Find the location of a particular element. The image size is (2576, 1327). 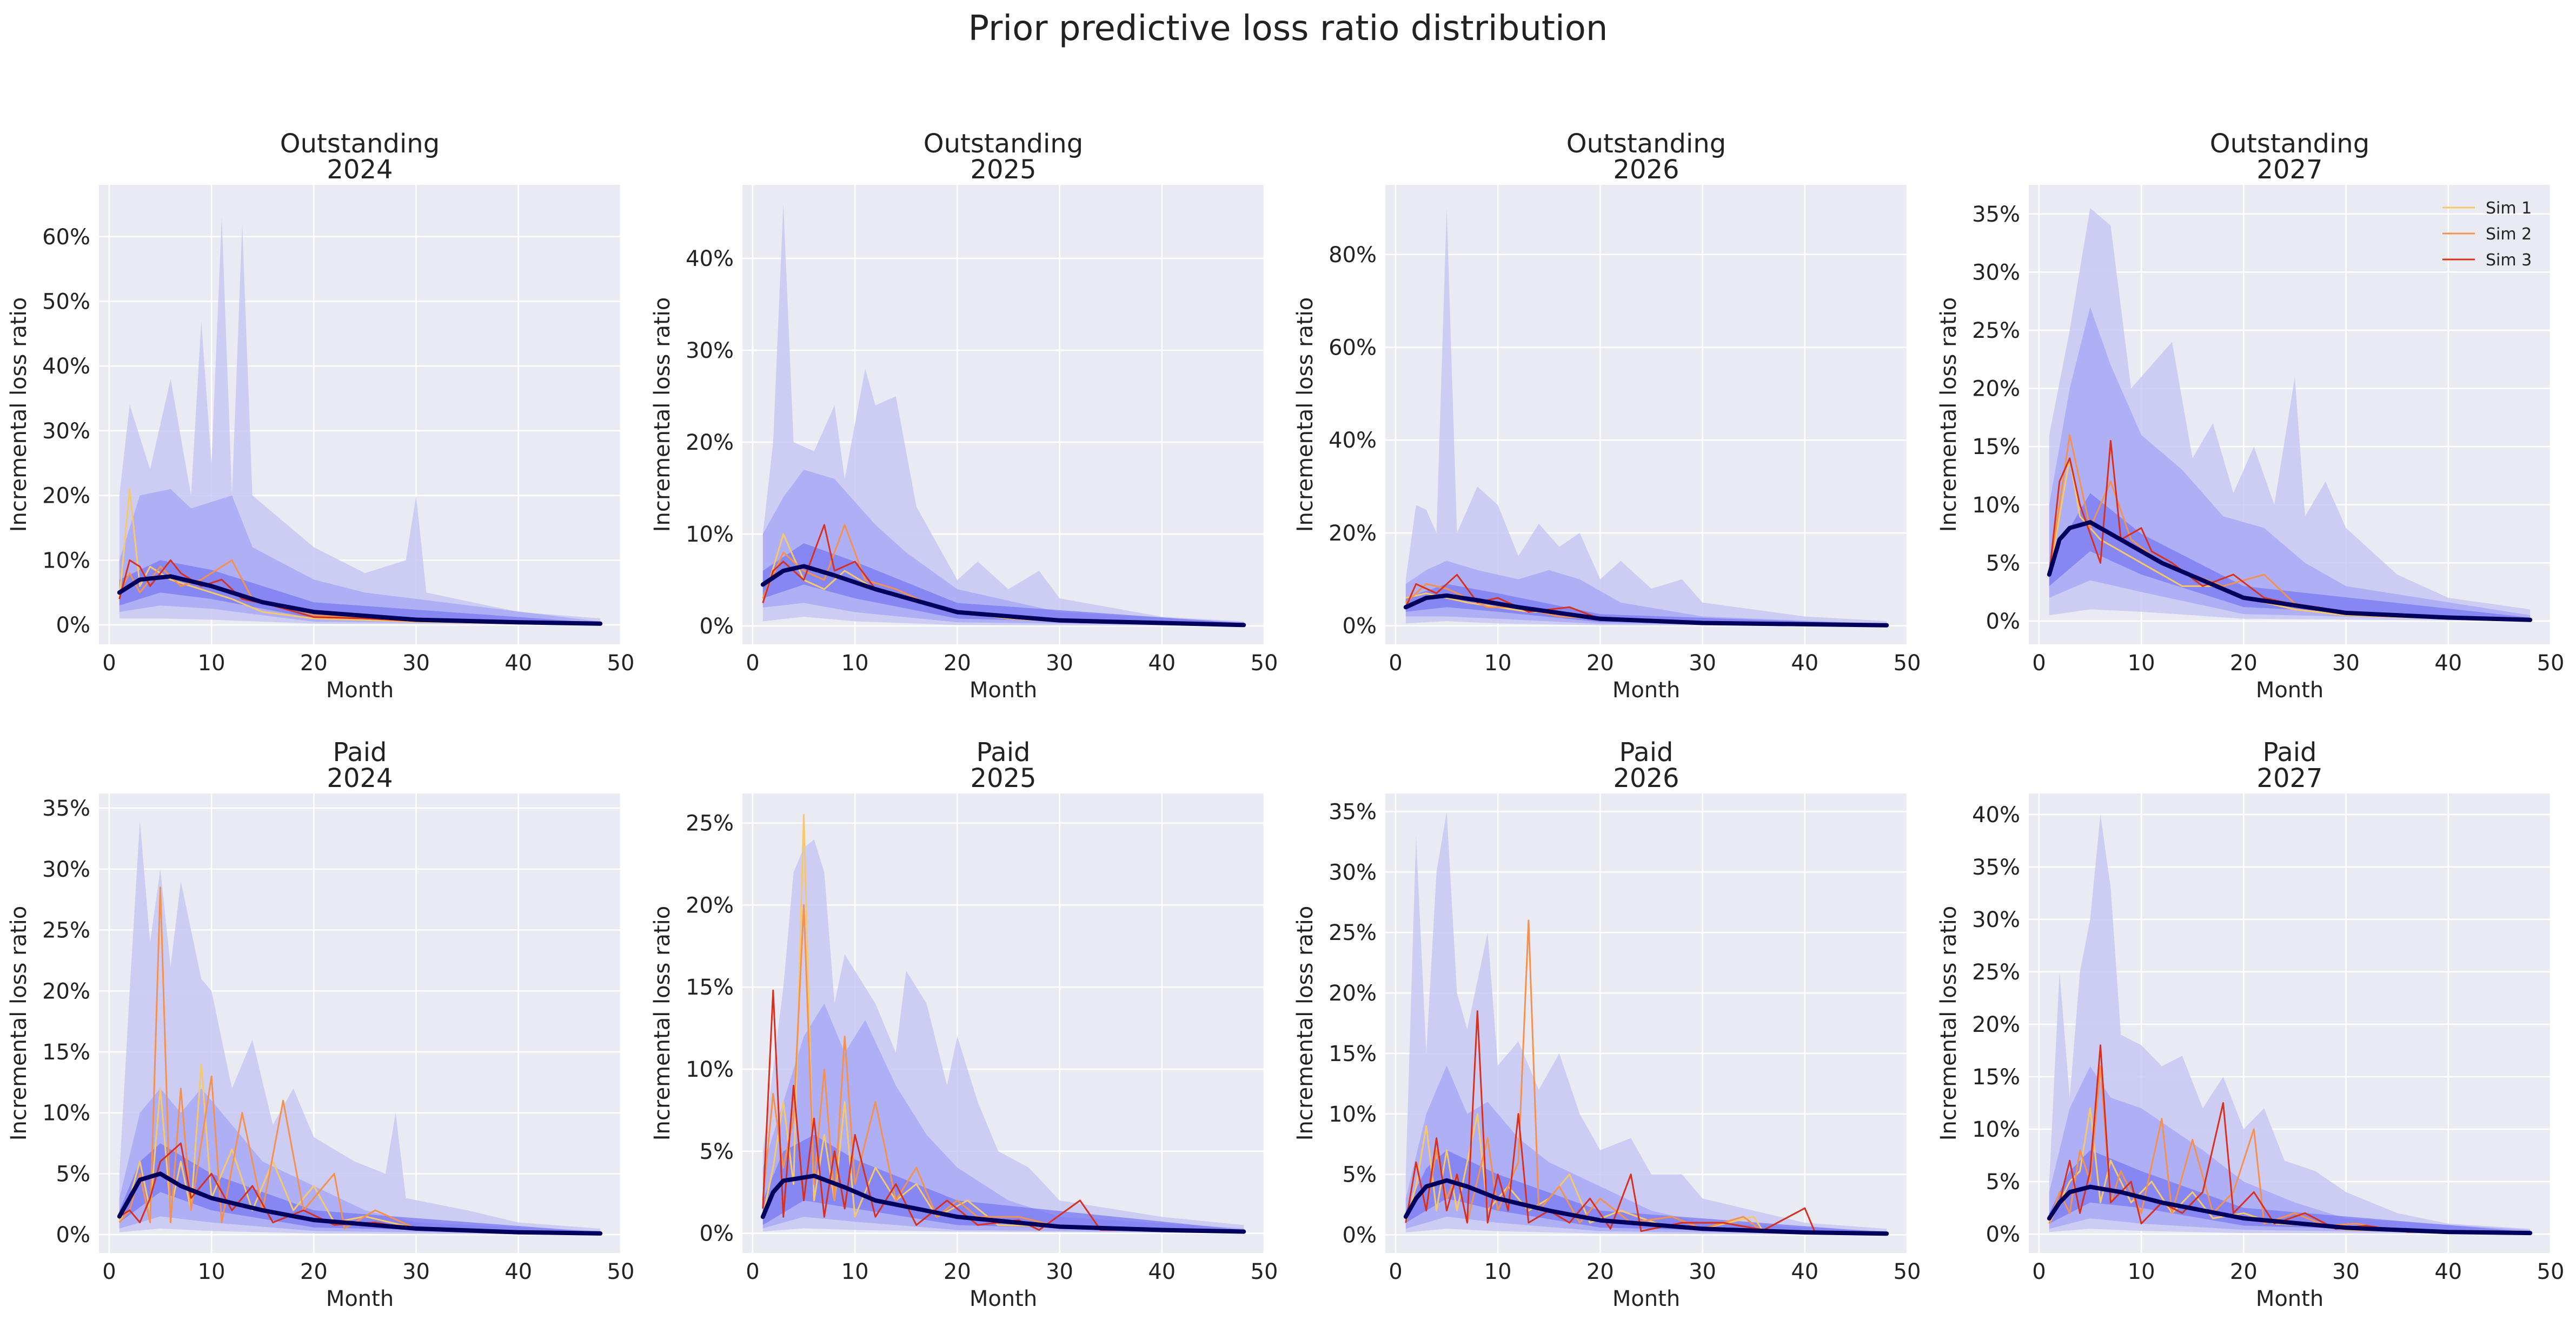

legend: Sim 1 Sim 2 Sim 3 is located at coordinates (2487, 234).